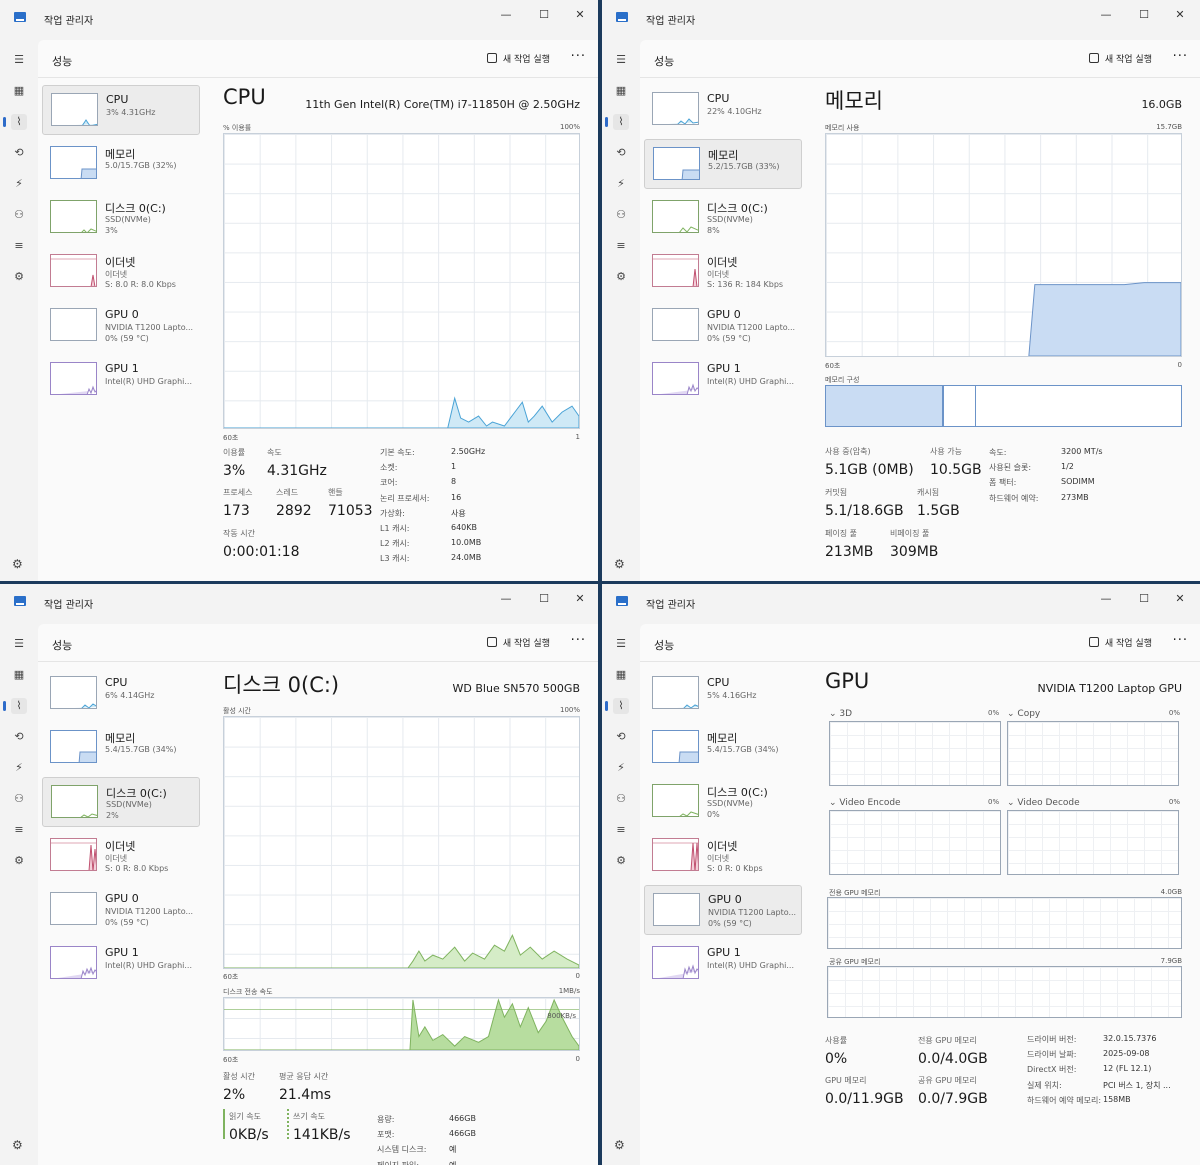 The width and height of the screenshot is (1200, 1165). What do you see at coordinates (1024, 714) in the screenshot?
I see `engine-copy-label: ⌄ Copy` at bounding box center [1024, 714].